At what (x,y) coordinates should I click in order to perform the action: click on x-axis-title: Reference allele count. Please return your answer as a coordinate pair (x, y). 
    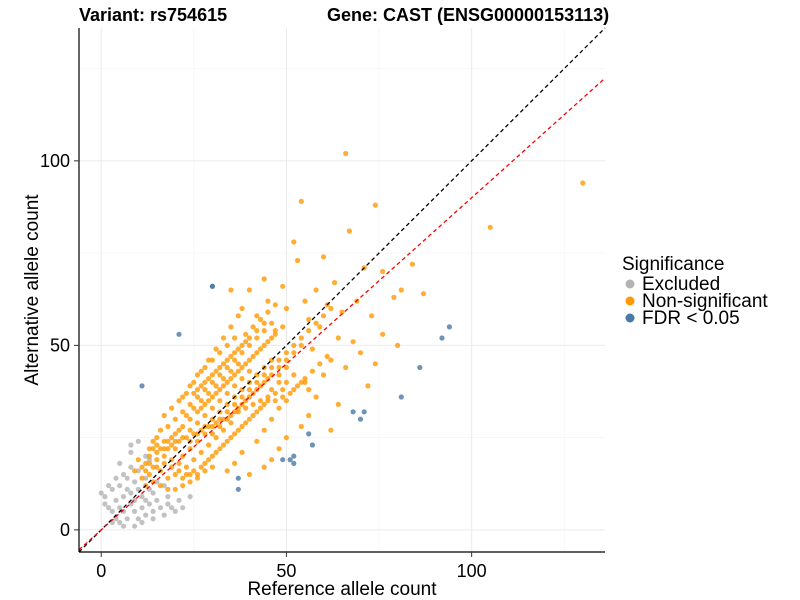
    Looking at the image, I should click on (342, 589).